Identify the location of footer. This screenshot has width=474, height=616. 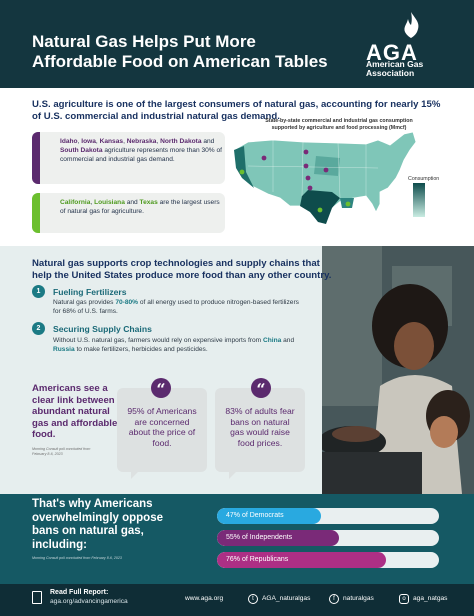
(237, 600).